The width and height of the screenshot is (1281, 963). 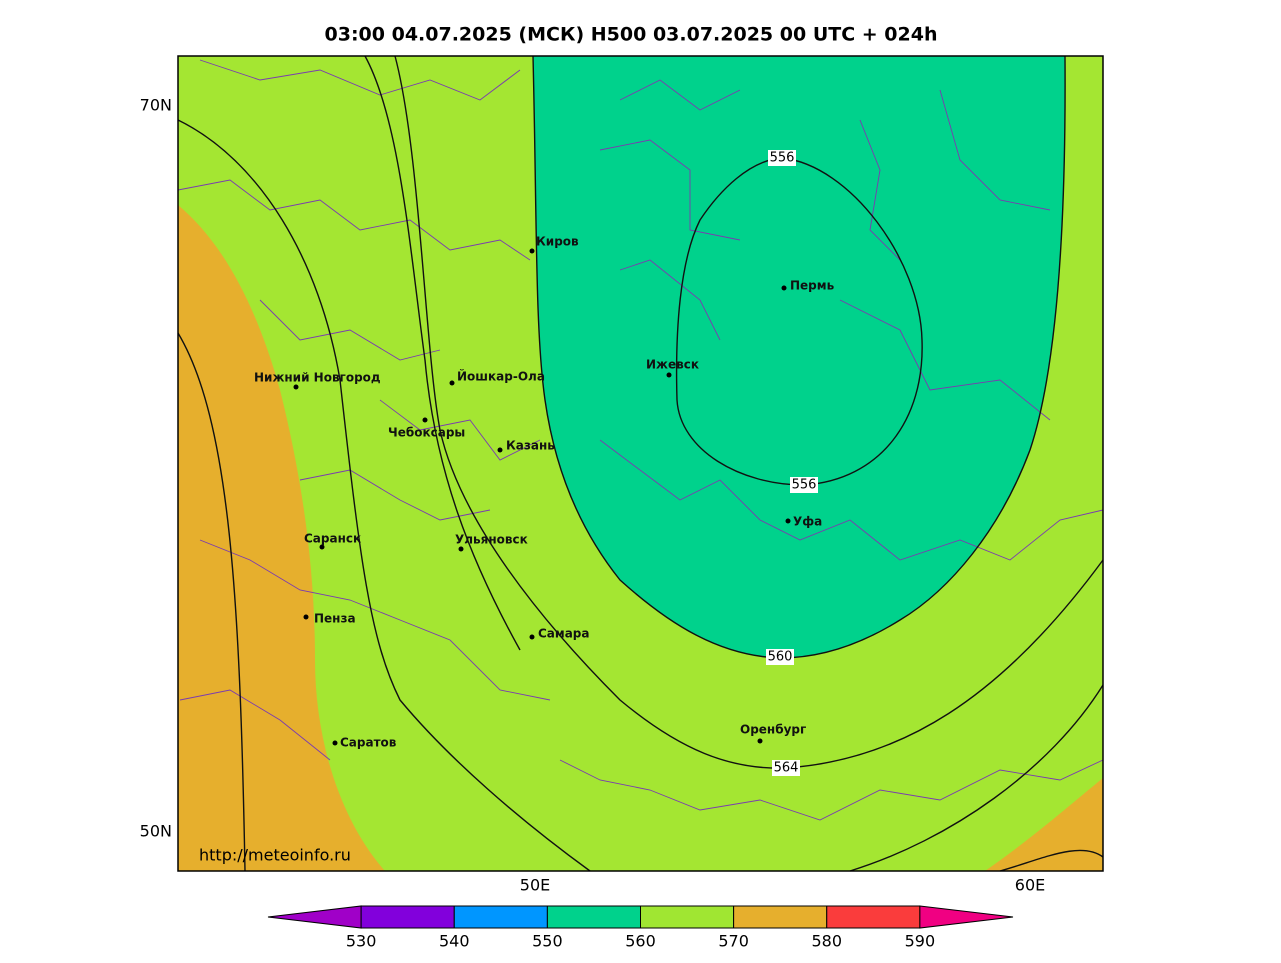 What do you see at coordinates (826, 941) in the screenshot?
I see `colorbar-tick-label: 580` at bounding box center [826, 941].